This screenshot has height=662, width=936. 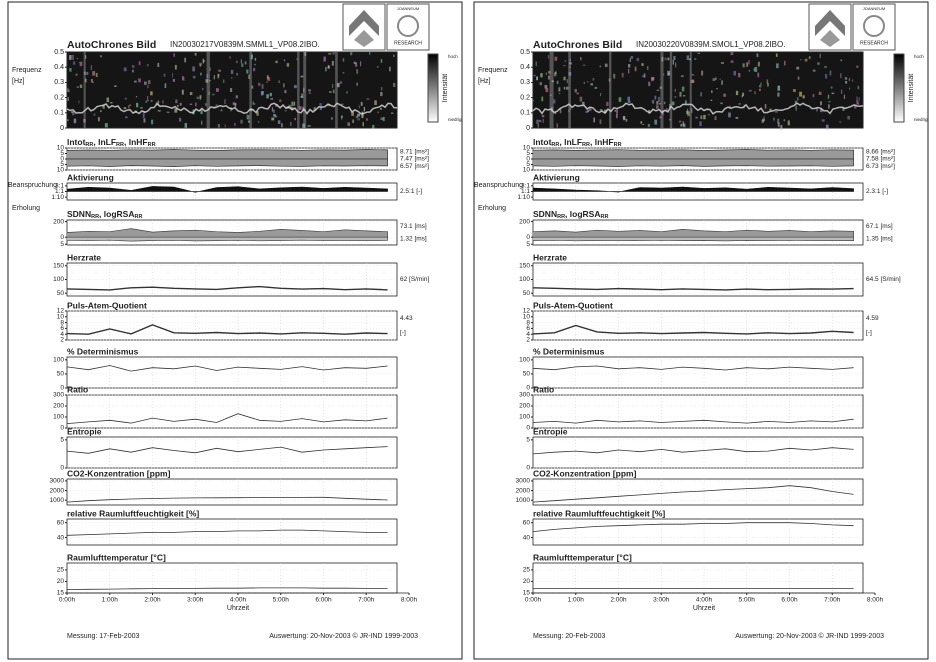 I want to click on y-tick-label: 6, so click(x=62, y=328).